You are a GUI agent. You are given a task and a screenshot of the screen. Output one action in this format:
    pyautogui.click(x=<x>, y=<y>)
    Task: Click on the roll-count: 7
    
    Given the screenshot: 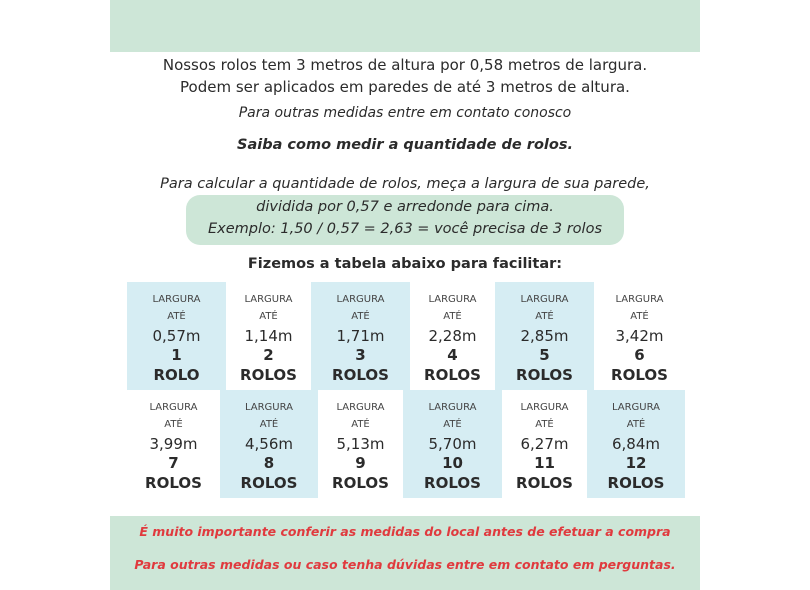 What is the action you would take?
    pyautogui.click(x=173, y=463)
    